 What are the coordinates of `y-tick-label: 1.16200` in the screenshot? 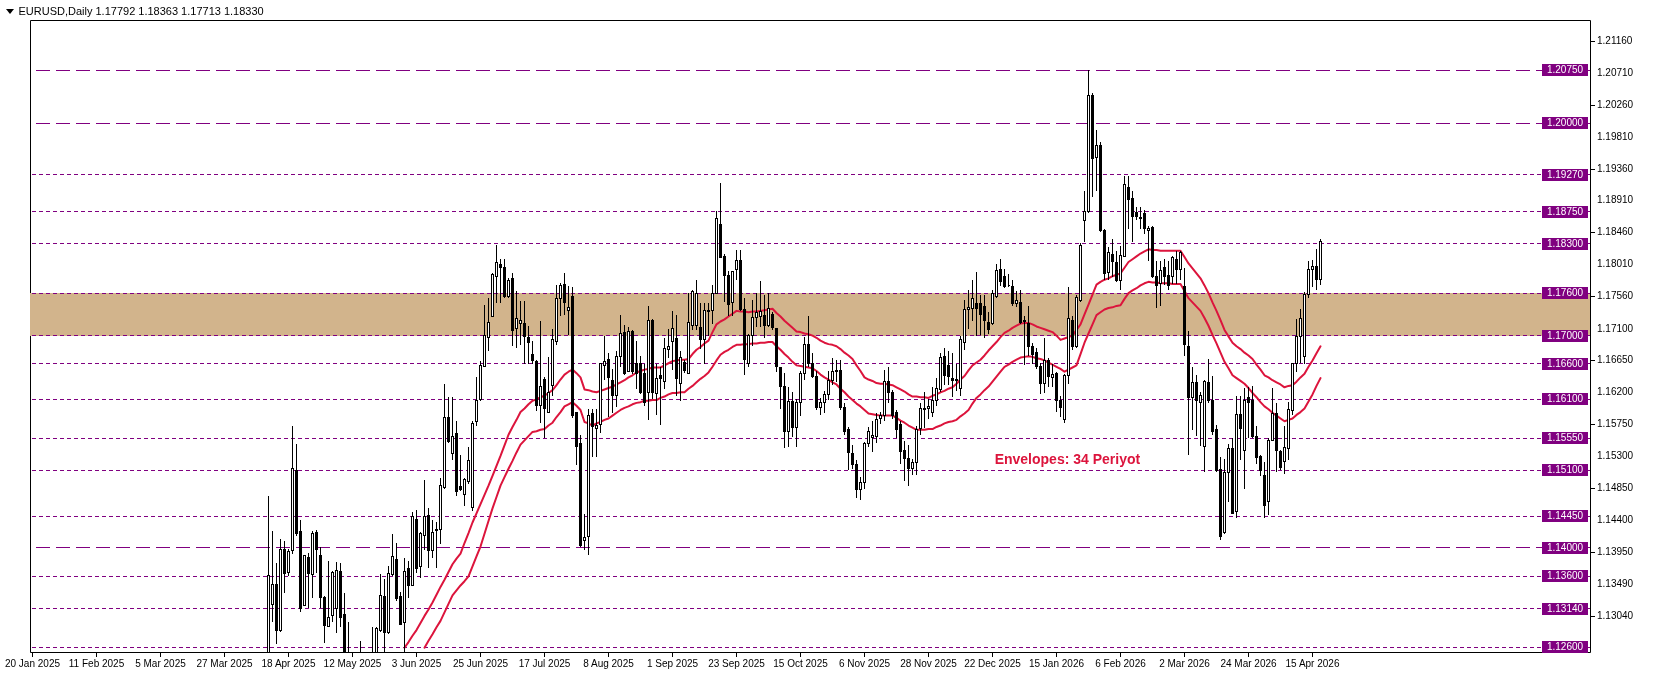 It's located at (1615, 392).